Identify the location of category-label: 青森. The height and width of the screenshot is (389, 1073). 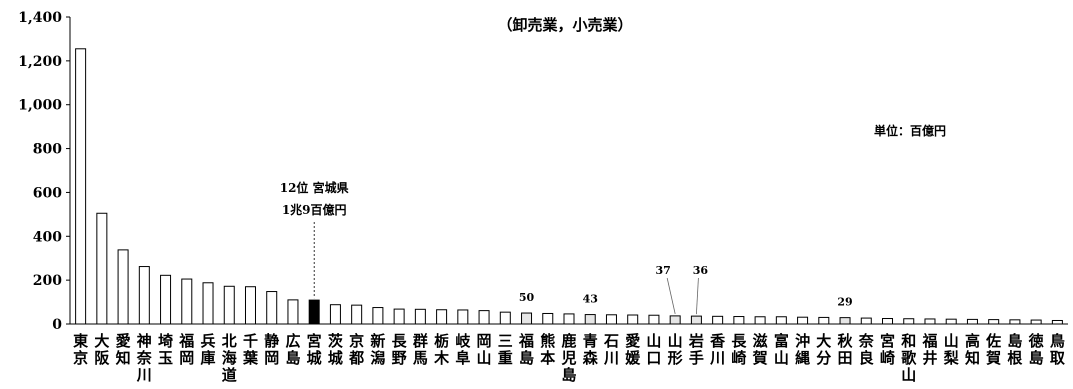
(591, 349).